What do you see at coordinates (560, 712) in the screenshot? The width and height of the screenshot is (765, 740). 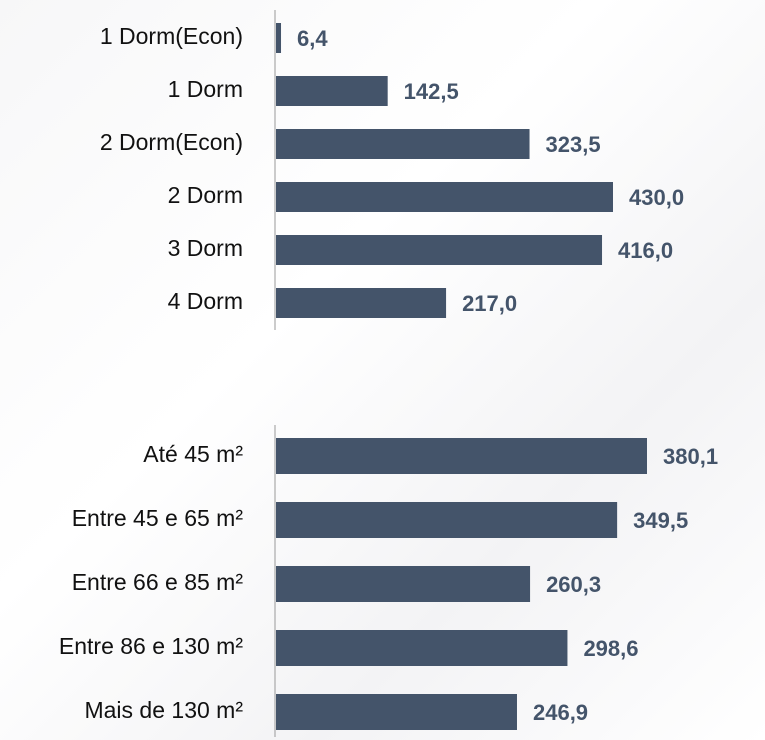 I see `value-label: 246,9` at bounding box center [560, 712].